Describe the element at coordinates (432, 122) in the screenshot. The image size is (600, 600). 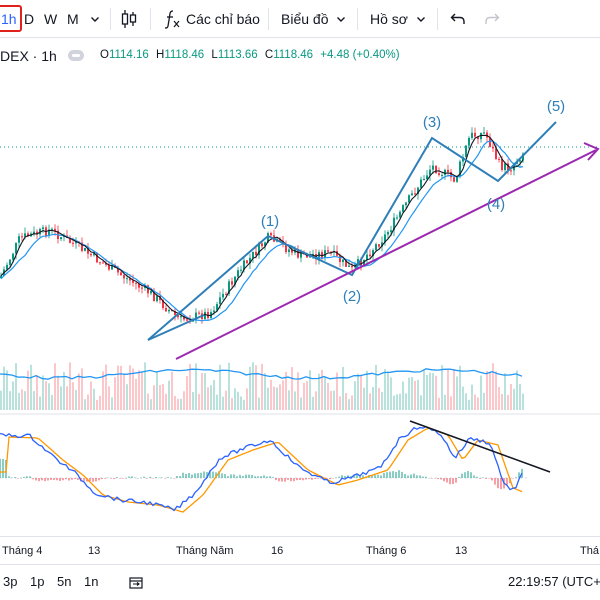
I see `wave-3-label: (3)` at that location.